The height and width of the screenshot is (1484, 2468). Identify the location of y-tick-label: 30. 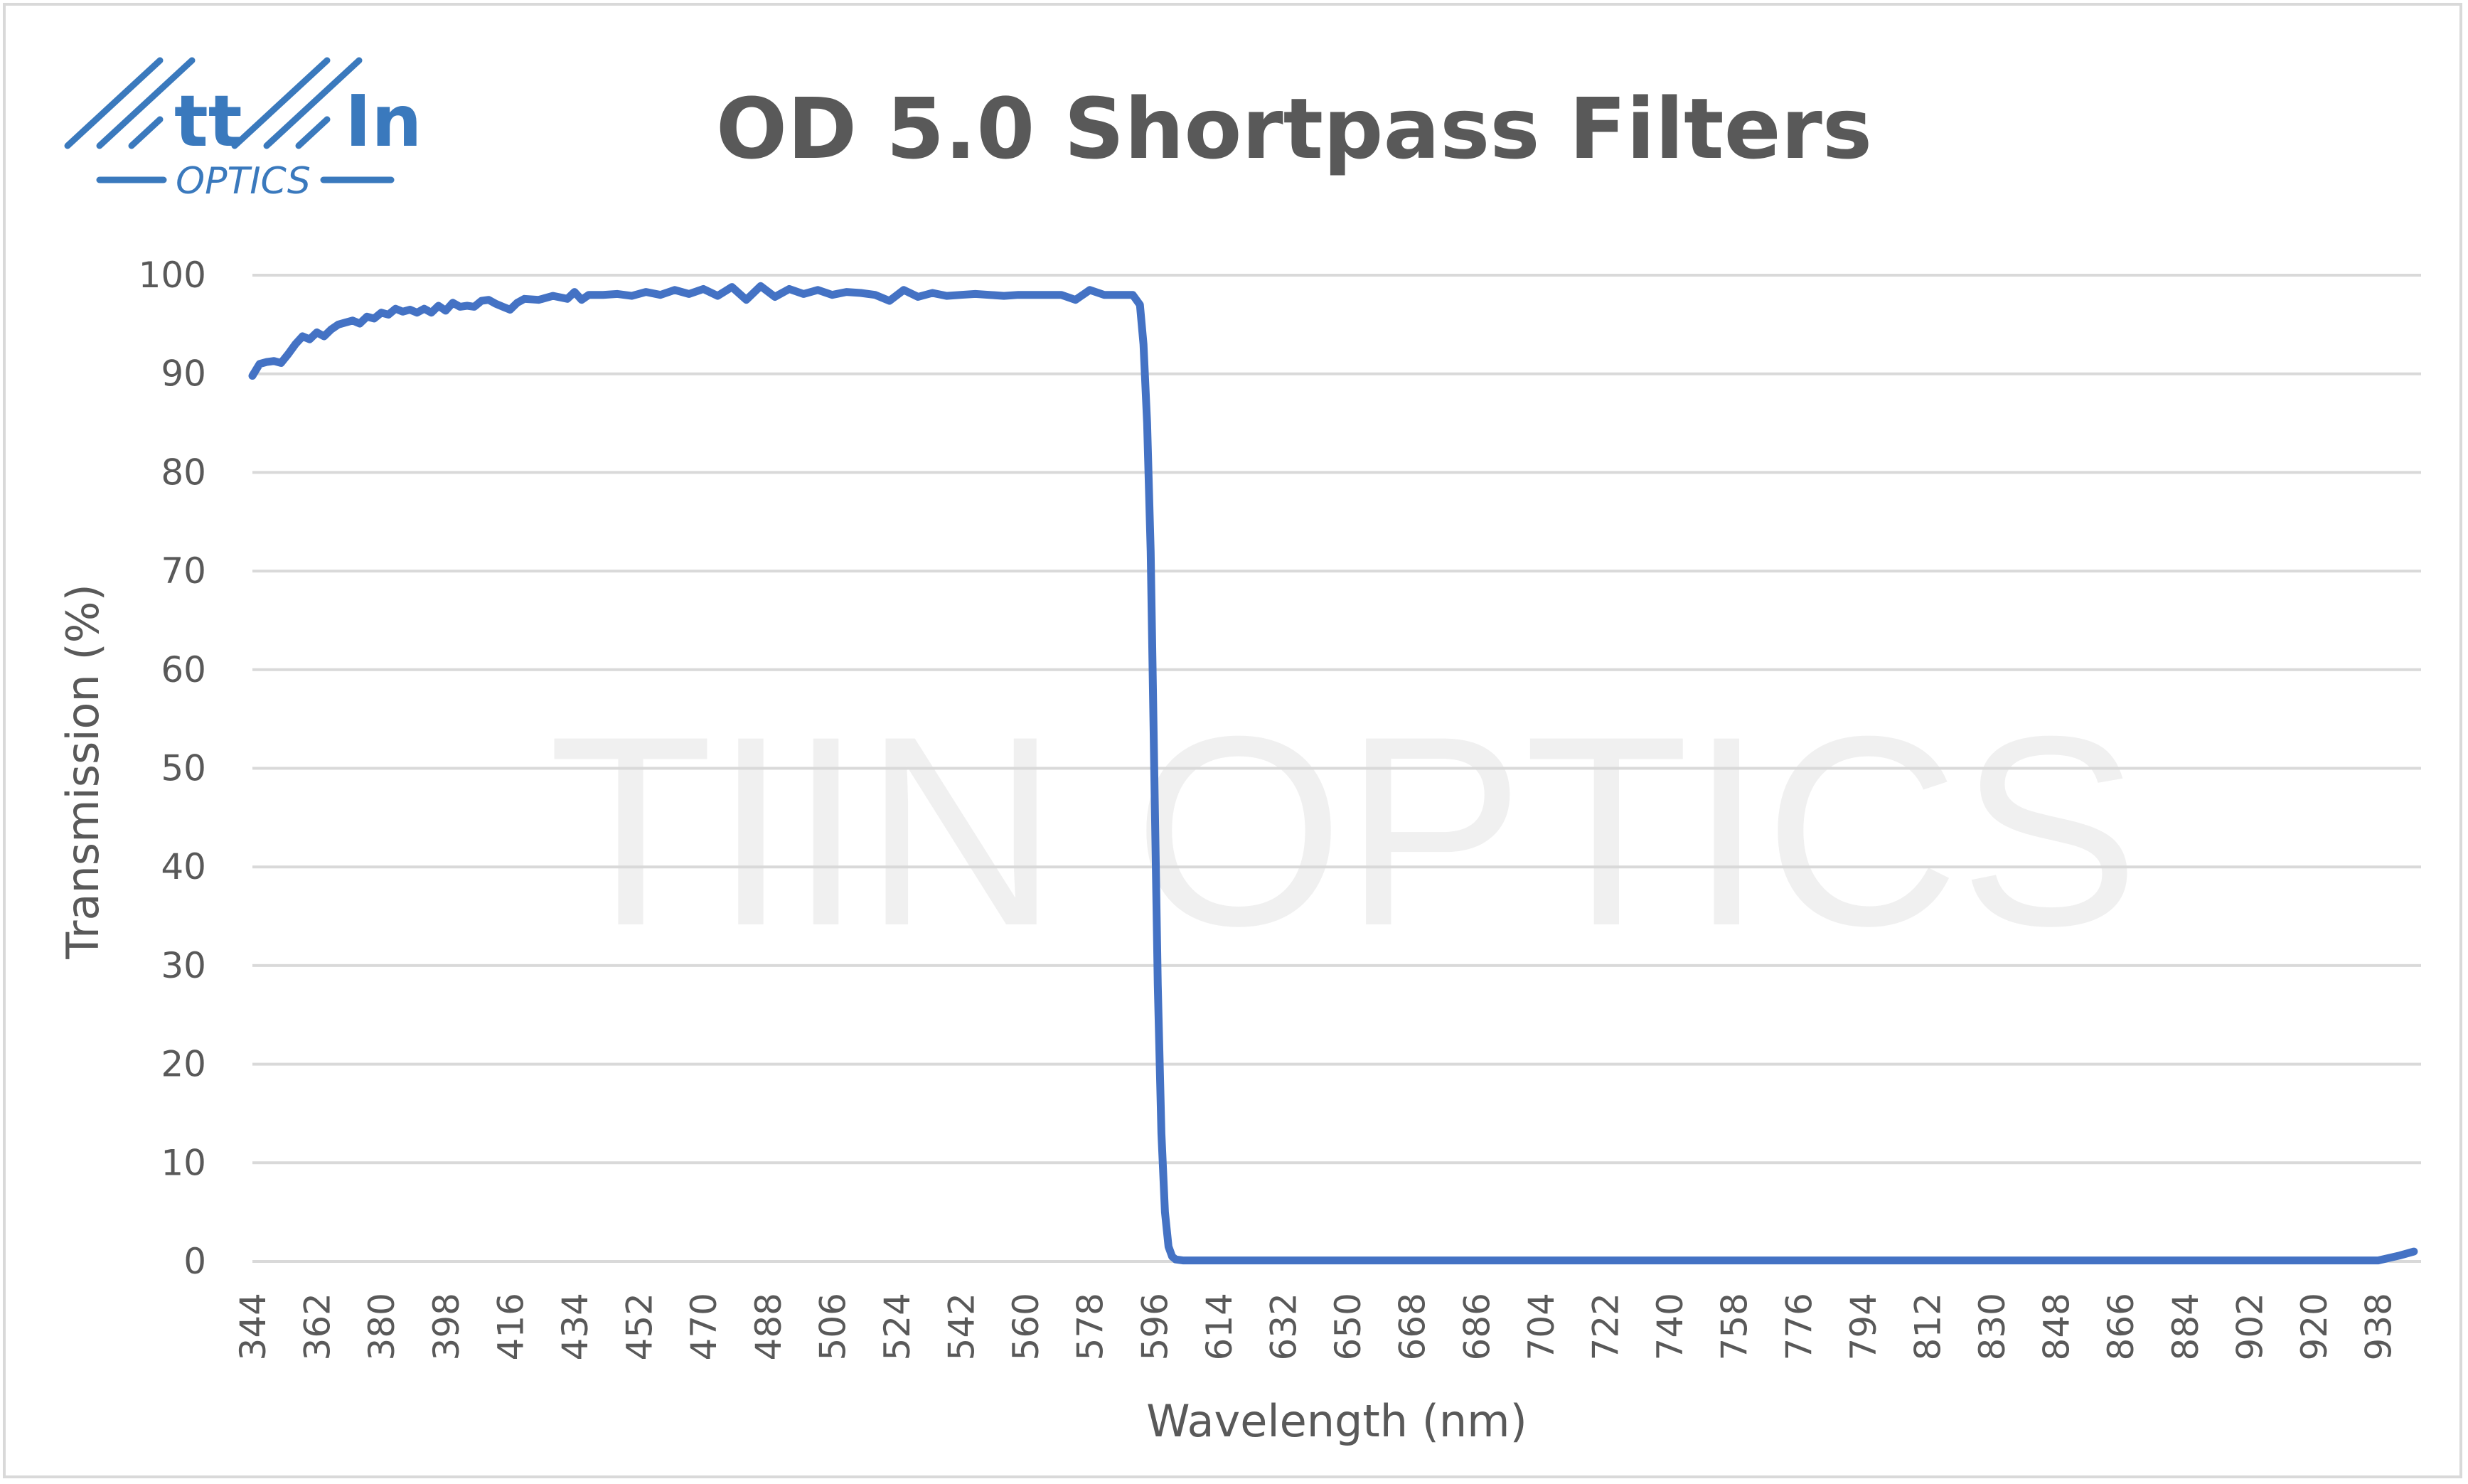
(183, 966).